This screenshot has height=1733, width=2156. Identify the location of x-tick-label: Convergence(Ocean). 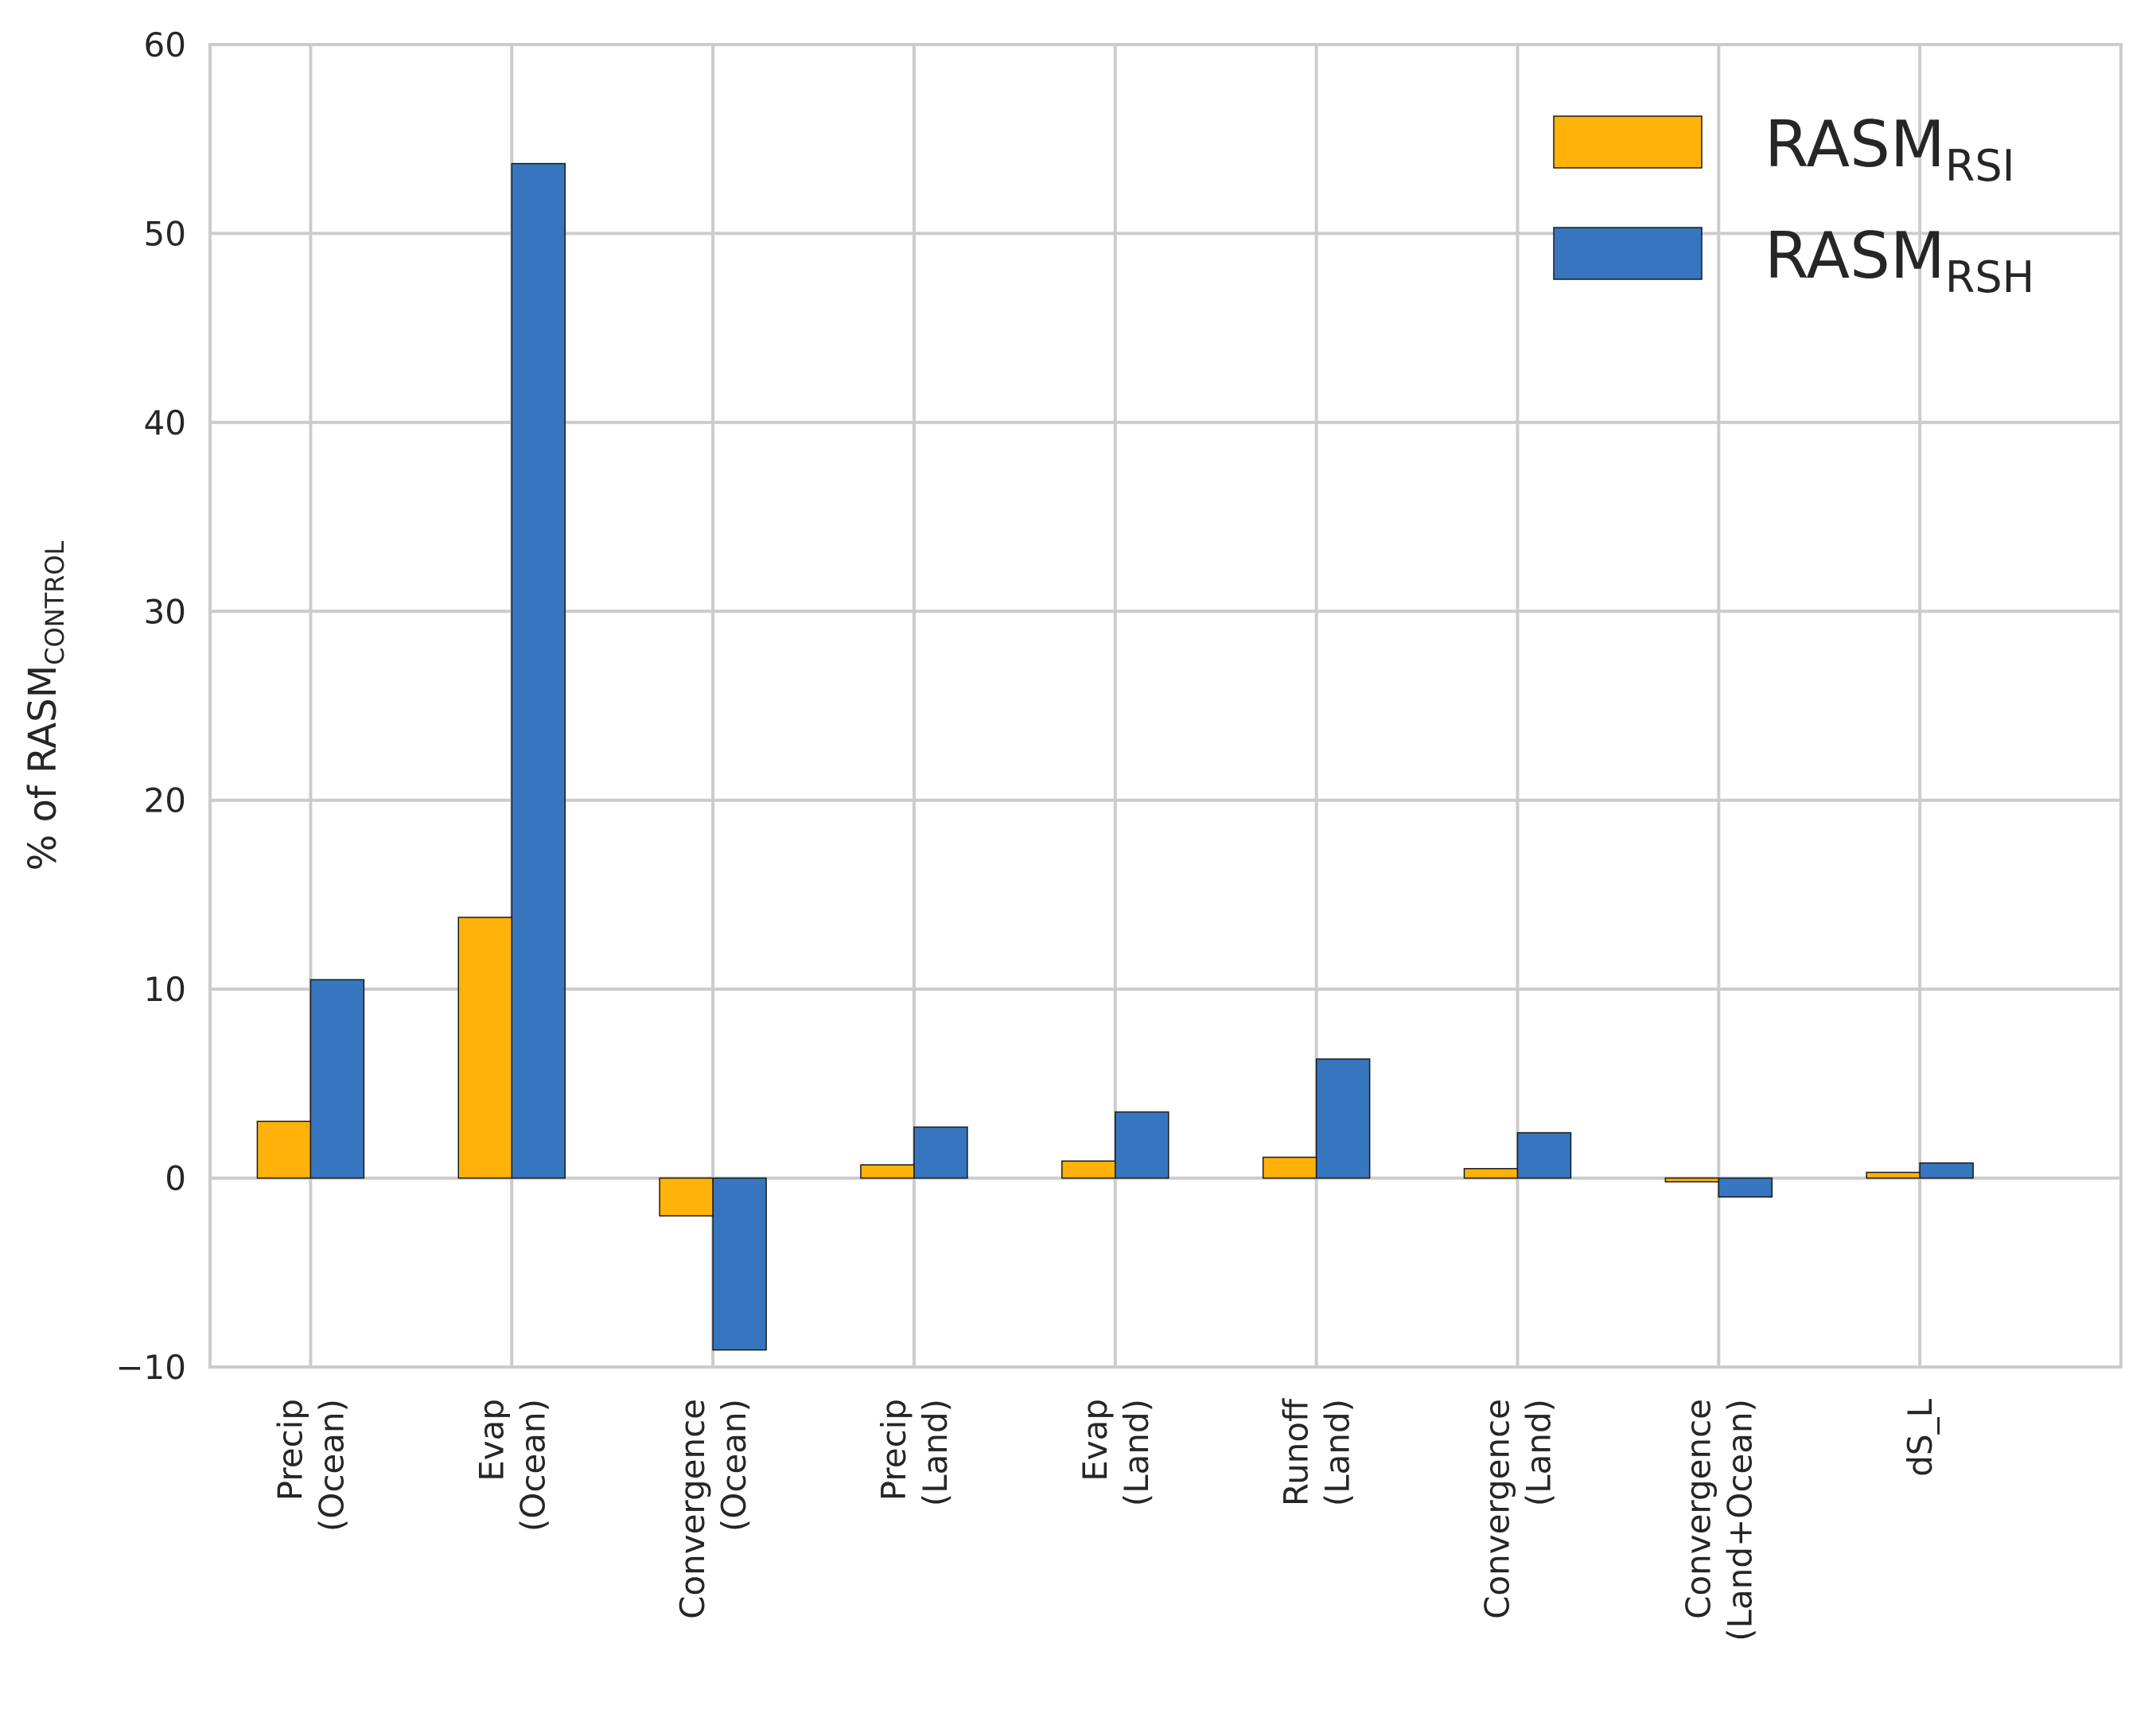
(713, 1509).